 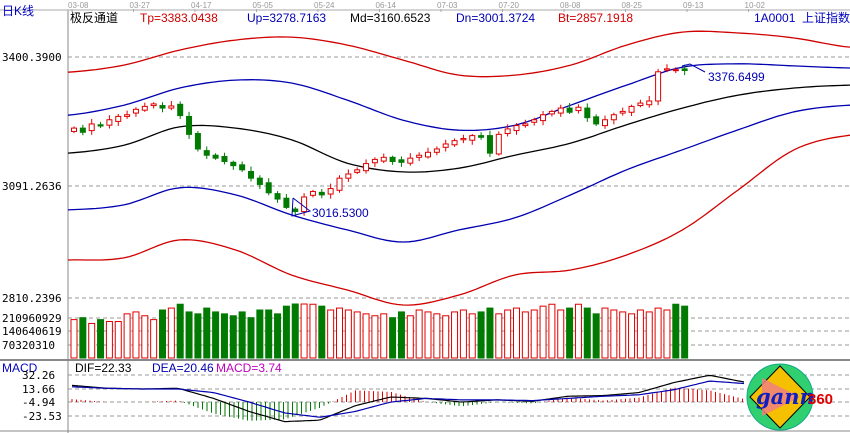 I want to click on period-label: 日K线, so click(x=18, y=11).